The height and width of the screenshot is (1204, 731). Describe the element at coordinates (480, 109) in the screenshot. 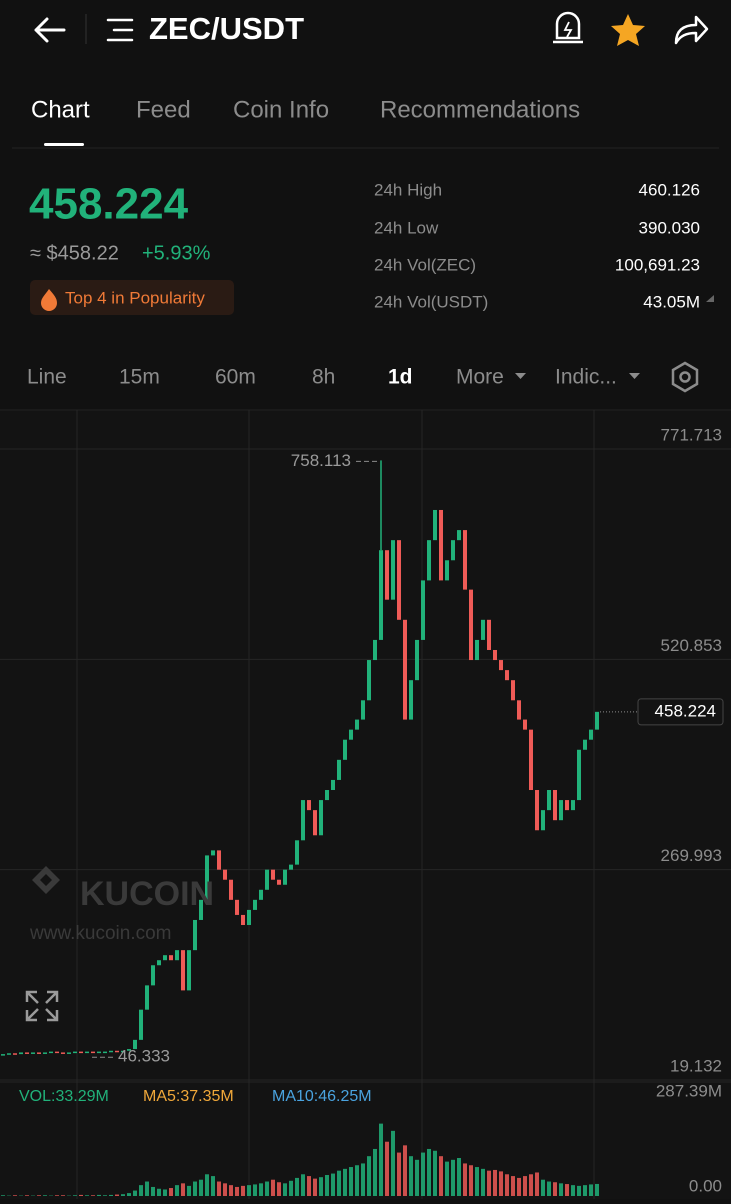

I see `tab: Recommendations` at that location.